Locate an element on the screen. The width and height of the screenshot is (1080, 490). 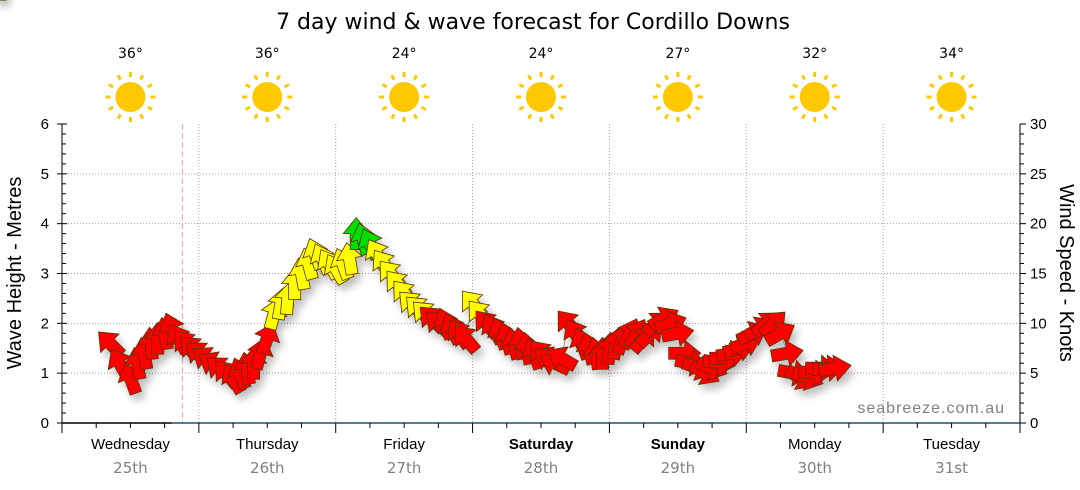
left-tick-label: 1 is located at coordinates (45, 373).